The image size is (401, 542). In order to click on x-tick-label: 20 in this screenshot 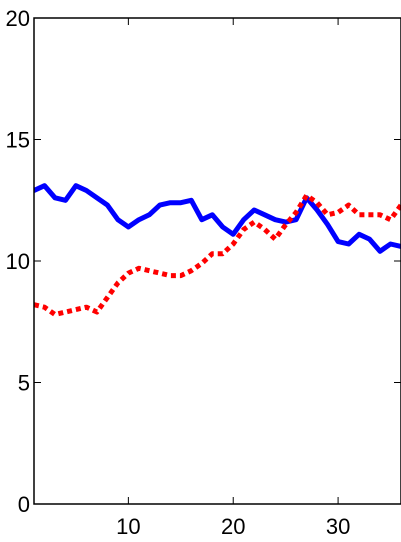, I will do `click(233, 526)`.